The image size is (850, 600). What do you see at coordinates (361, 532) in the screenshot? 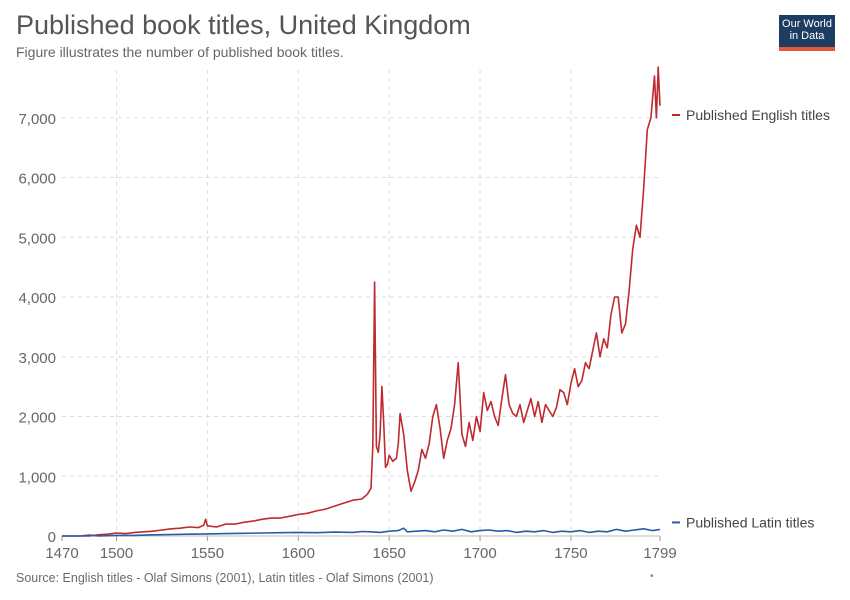
I see `series-line-latin` at bounding box center [361, 532].